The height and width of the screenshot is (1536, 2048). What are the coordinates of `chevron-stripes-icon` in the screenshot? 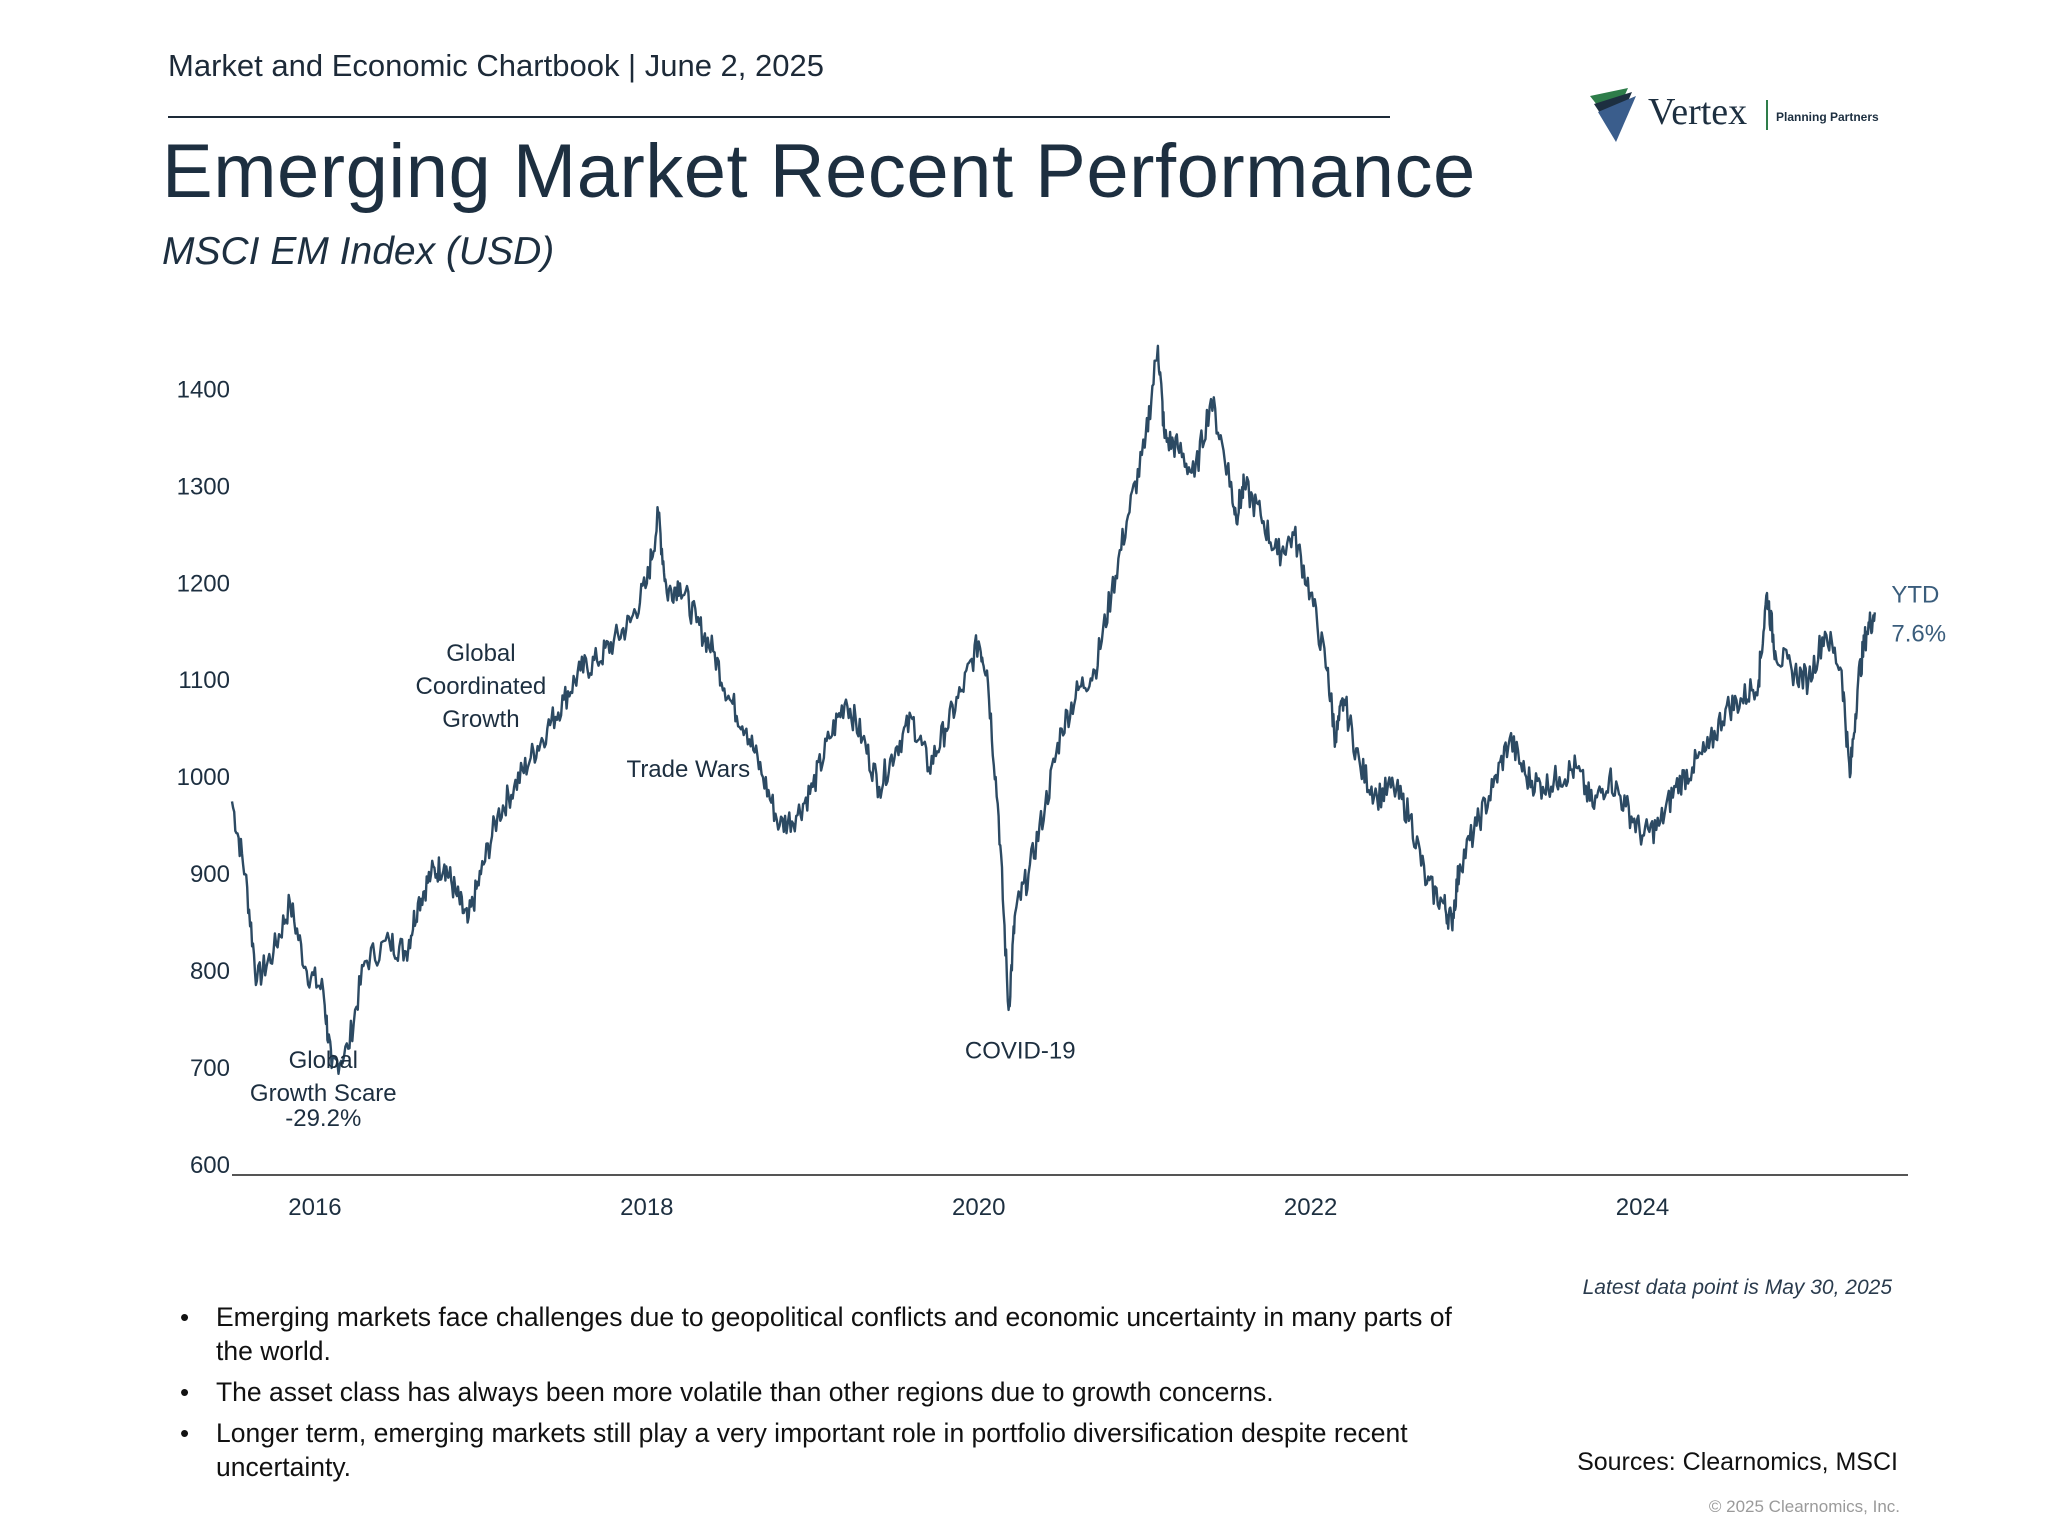 It's located at (1613, 115).